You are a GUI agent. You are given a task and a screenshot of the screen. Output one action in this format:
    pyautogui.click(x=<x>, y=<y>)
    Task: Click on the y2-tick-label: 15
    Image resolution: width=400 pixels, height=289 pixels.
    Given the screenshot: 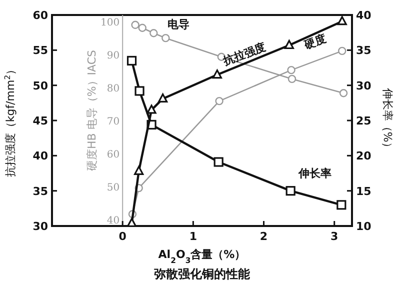 What is the action you would take?
    pyautogui.click(x=364, y=191)
    